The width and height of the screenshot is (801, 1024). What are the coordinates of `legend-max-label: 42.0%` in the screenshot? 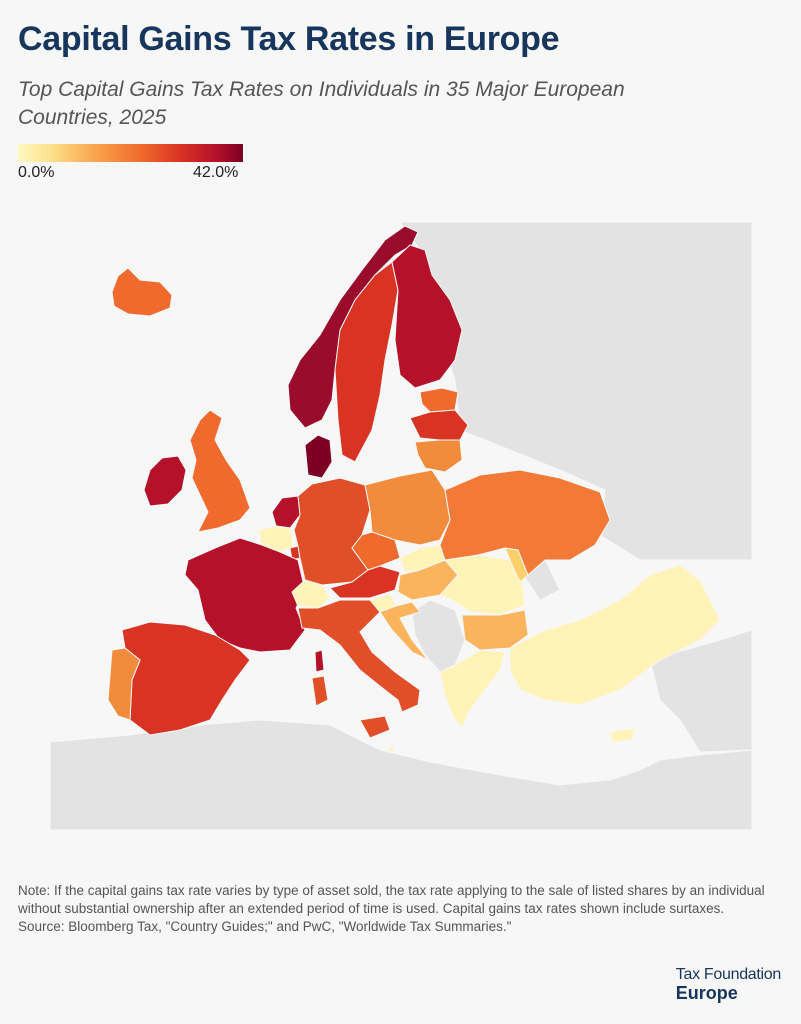 It's located at (216, 172).